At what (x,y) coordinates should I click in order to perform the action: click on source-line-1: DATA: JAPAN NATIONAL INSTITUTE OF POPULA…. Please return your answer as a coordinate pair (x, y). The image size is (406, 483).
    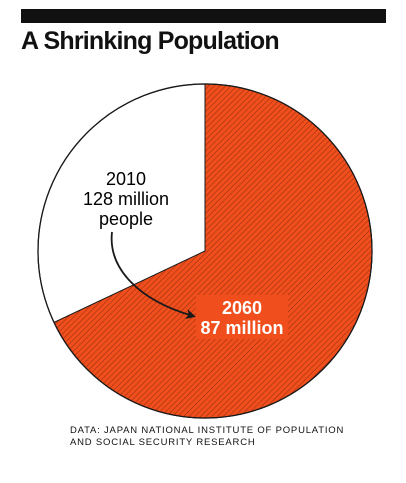
    Looking at the image, I should click on (207, 430).